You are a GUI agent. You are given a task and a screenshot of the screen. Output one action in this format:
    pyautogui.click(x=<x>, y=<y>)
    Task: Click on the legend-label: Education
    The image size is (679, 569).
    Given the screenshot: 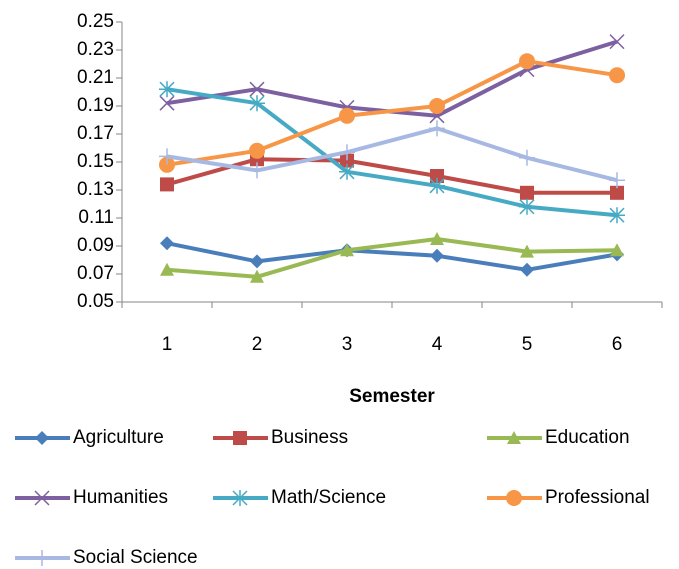 What is the action you would take?
    pyautogui.click(x=587, y=437)
    